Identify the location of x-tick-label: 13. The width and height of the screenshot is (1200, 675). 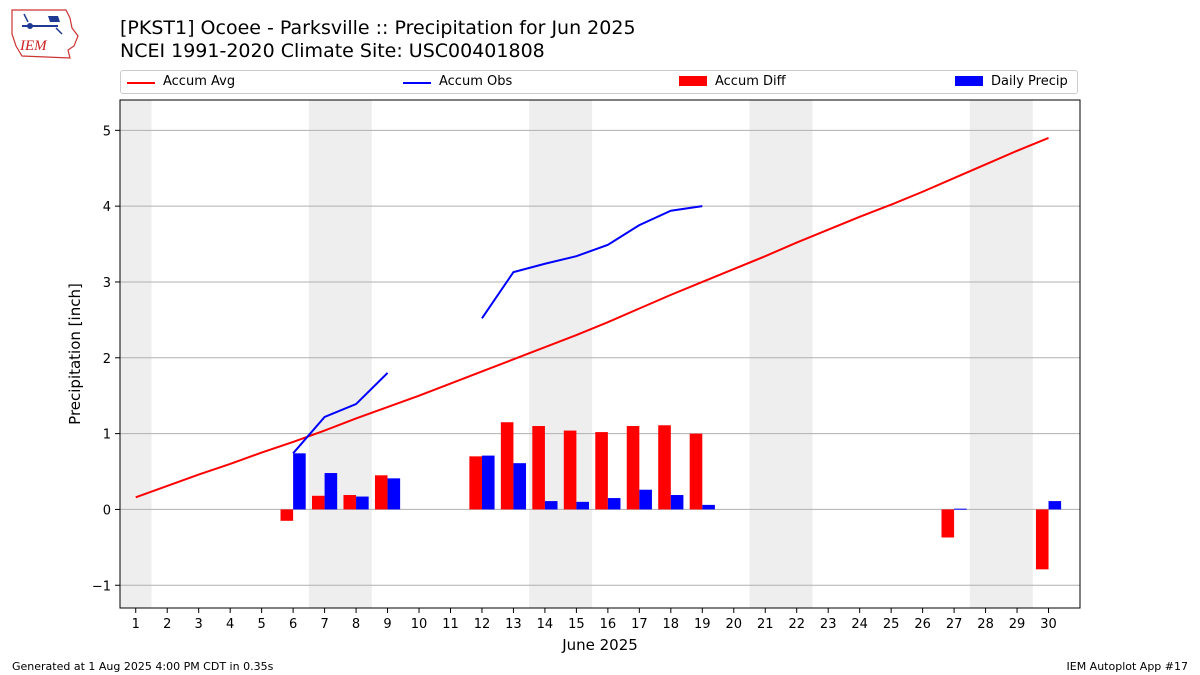
(513, 624).